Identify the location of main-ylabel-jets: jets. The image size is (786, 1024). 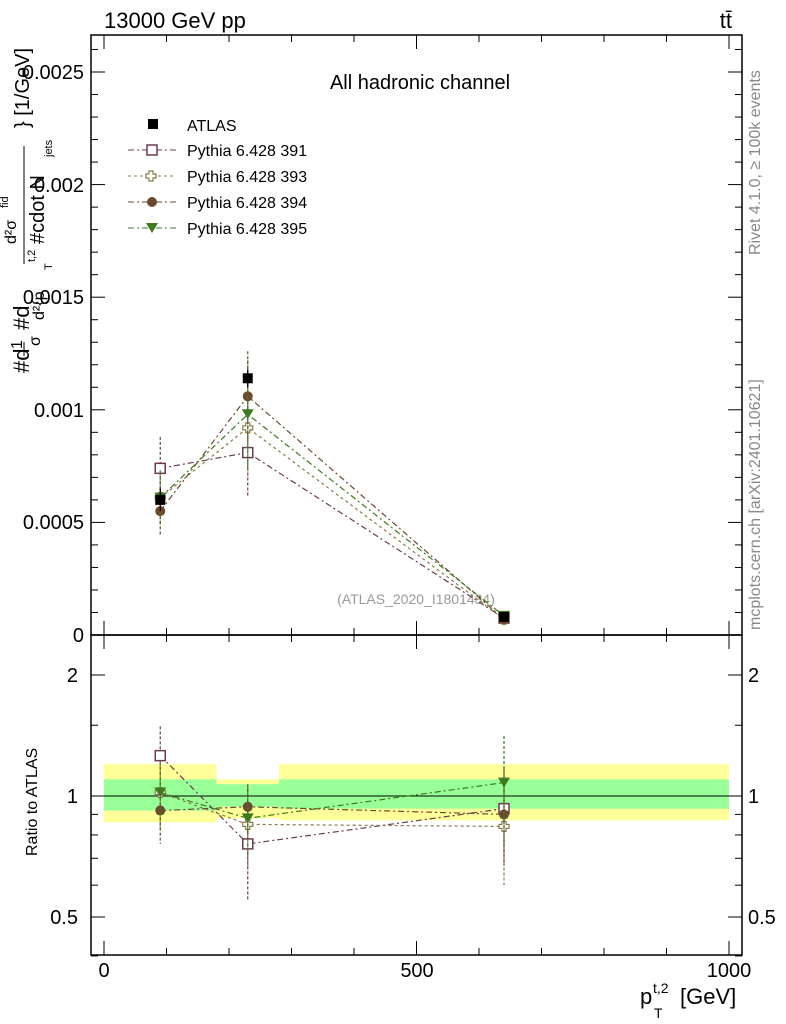
(49, 148).